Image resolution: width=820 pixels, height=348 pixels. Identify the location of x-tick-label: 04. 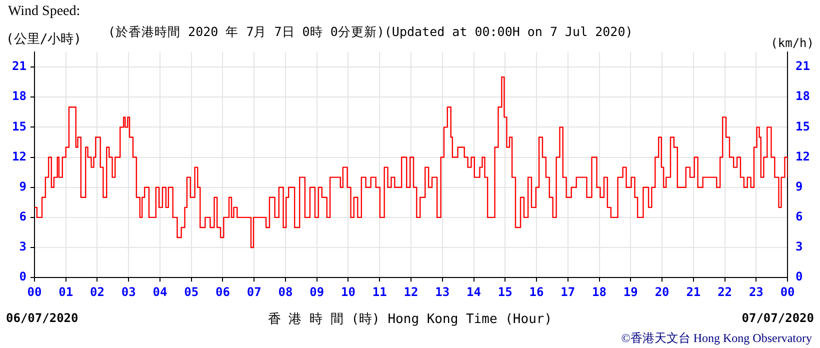
(160, 291).